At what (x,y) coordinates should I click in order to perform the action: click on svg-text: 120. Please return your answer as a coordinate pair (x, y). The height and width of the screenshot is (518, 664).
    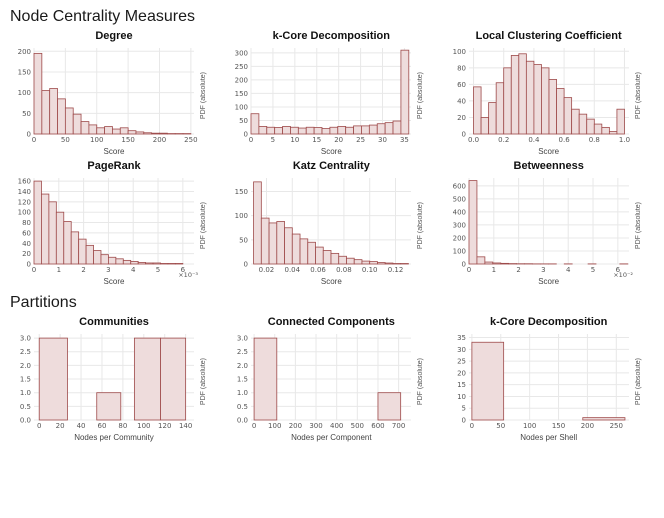
    Looking at the image, I should click on (24, 202).